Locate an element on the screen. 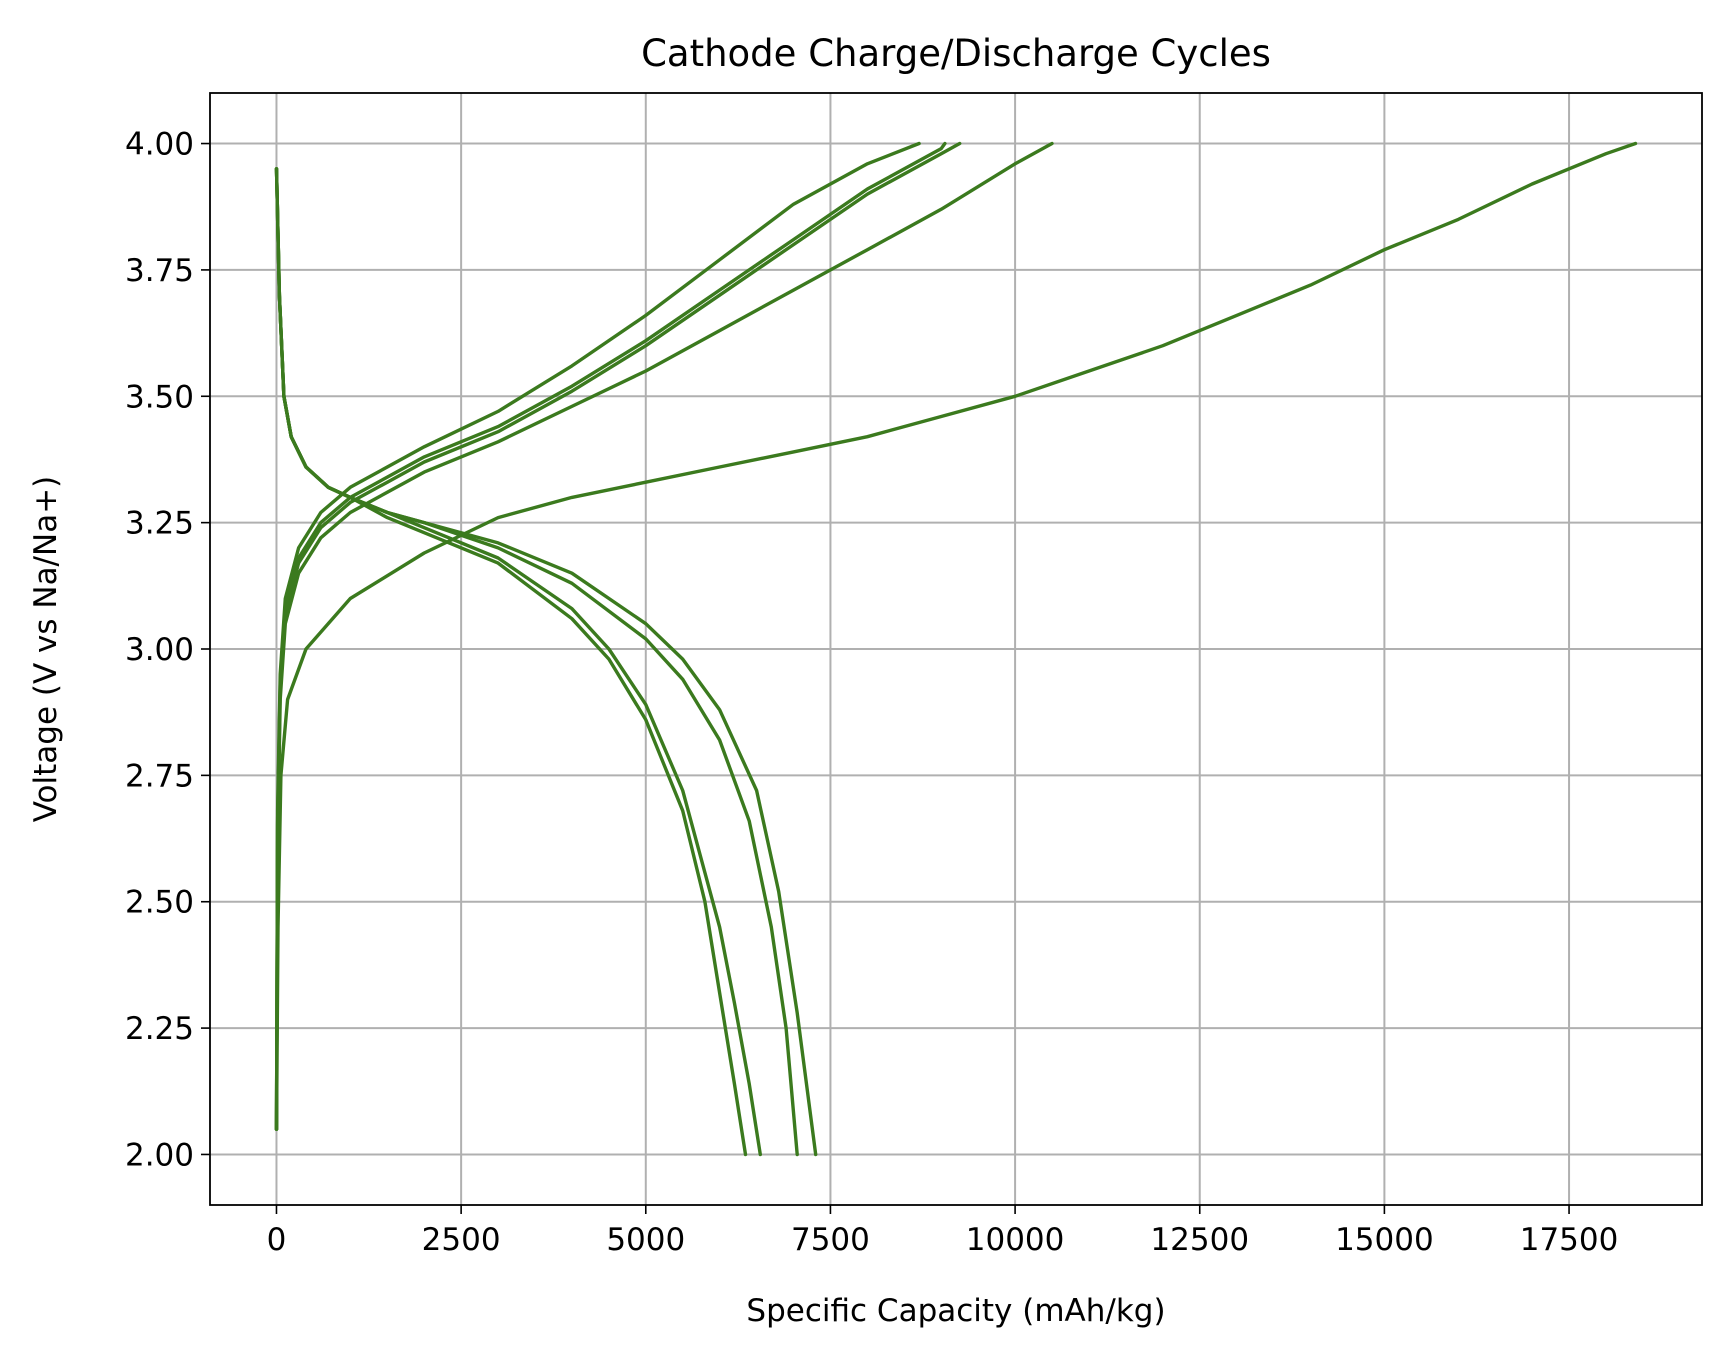 This screenshot has width=1726, height=1357. y-tick-label: 3.00 is located at coordinates (159, 650).